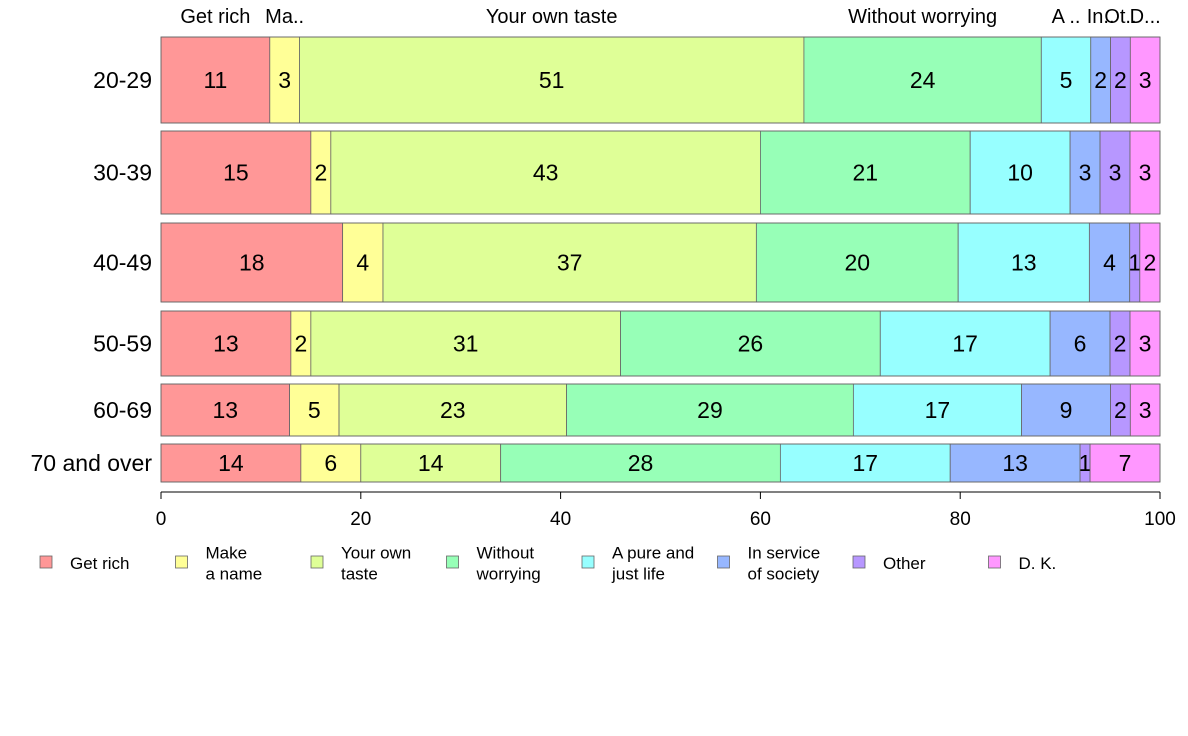 The image size is (1188, 736). What do you see at coordinates (431, 463) in the screenshot?
I see `bar-segment-your-own-taste-70-and-over` at bounding box center [431, 463].